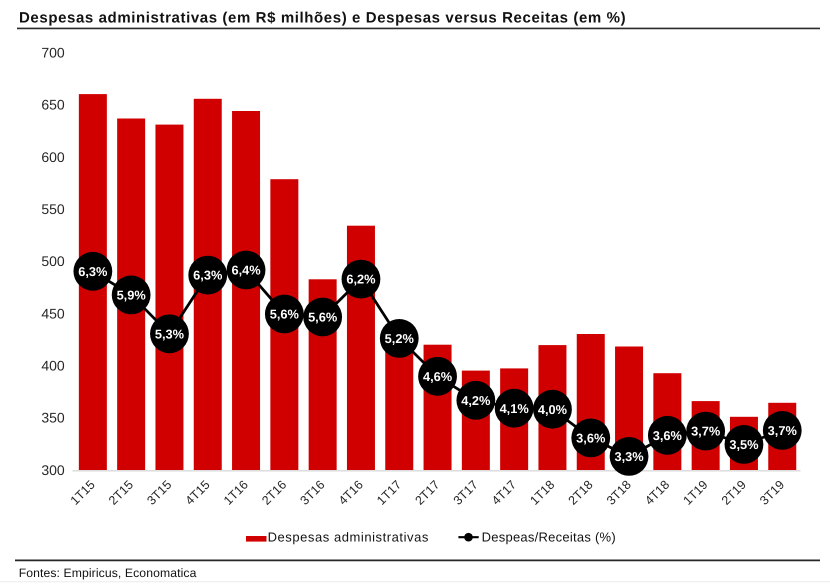 The height and width of the screenshot is (584, 830). I want to click on svg-text: 6,2%, so click(361, 279).